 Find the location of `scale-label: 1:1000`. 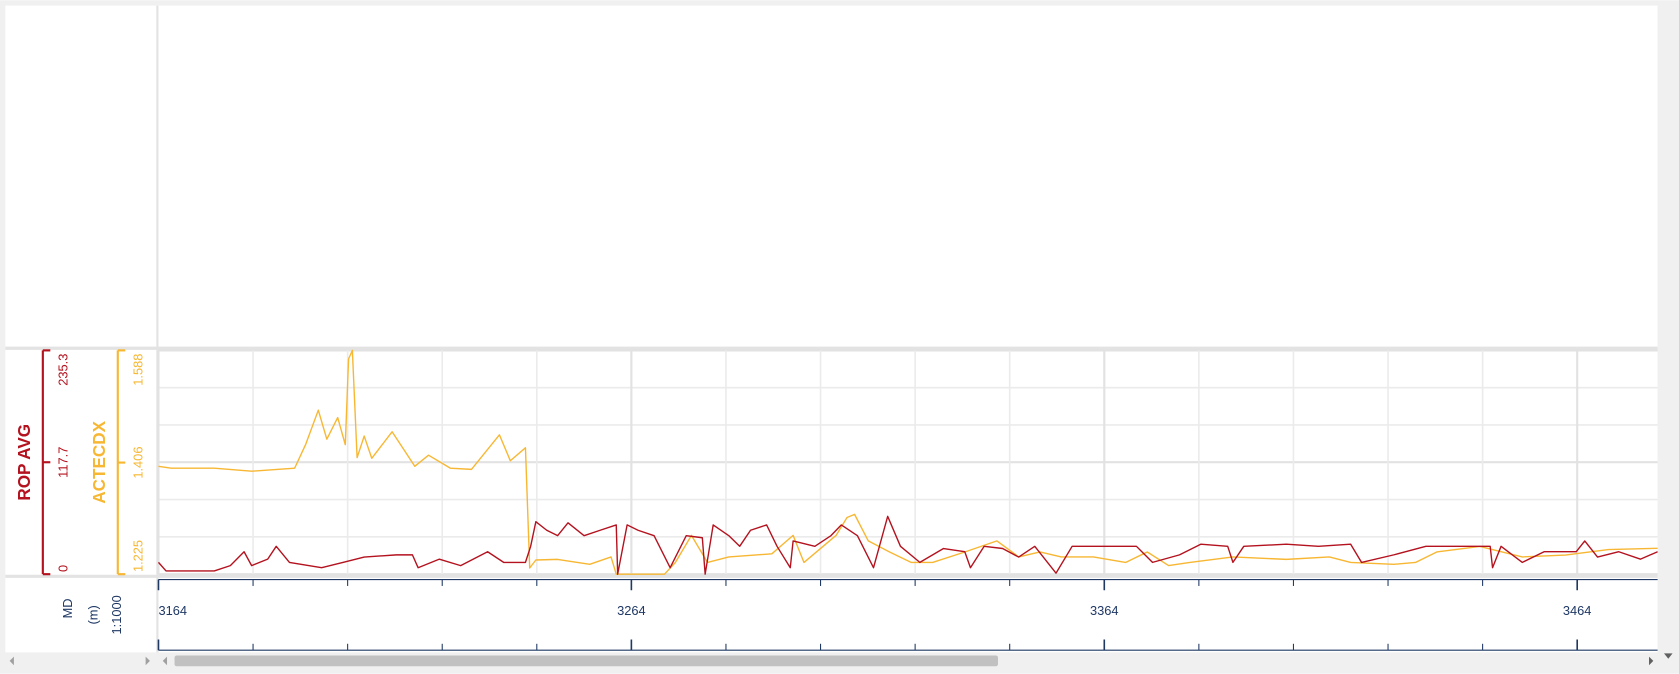

scale-label: 1:1000 is located at coordinates (116, 614).